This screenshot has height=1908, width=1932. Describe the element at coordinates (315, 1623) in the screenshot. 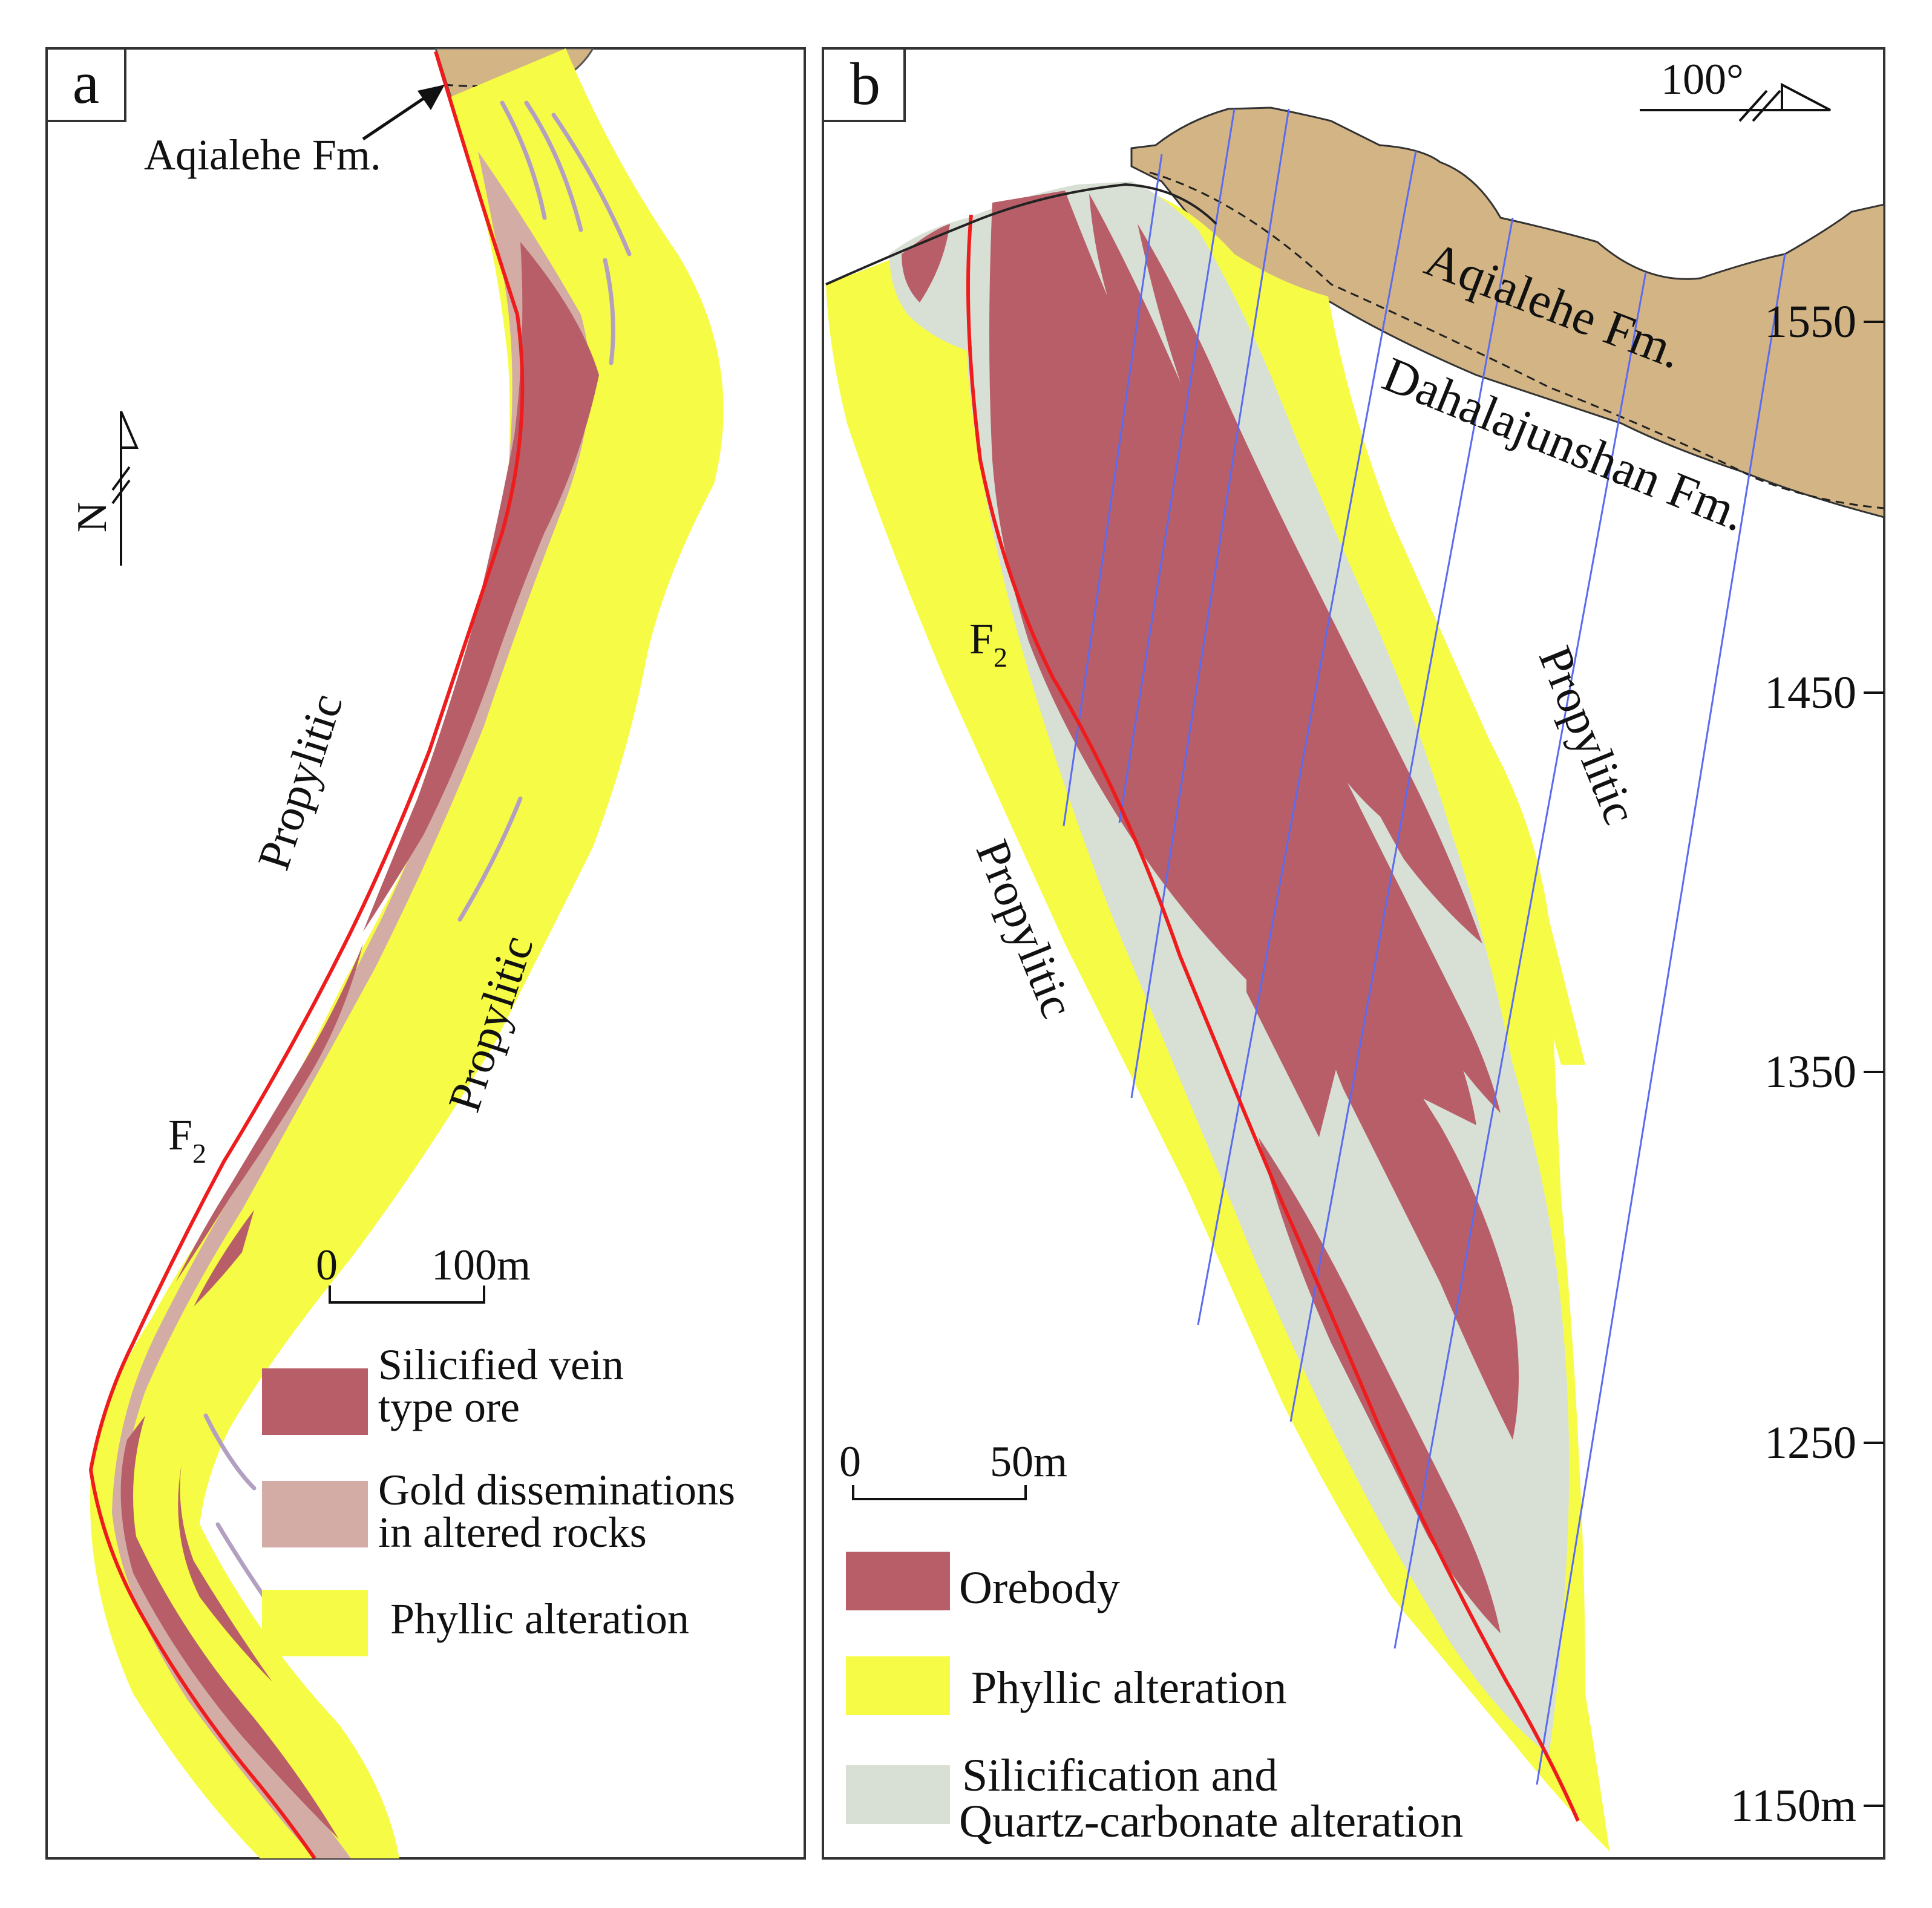

I see `legend-swatch-phyllic-a` at that location.